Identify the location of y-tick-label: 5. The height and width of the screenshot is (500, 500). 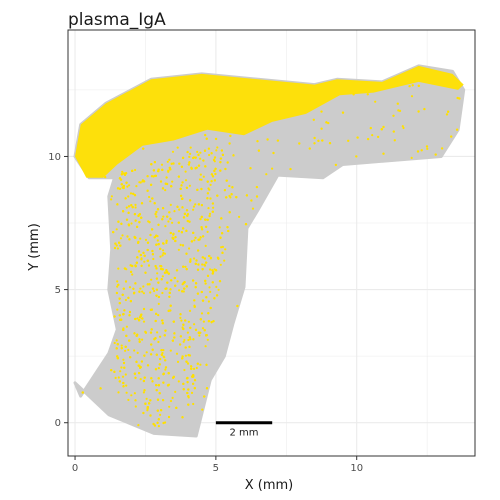
(58, 290).